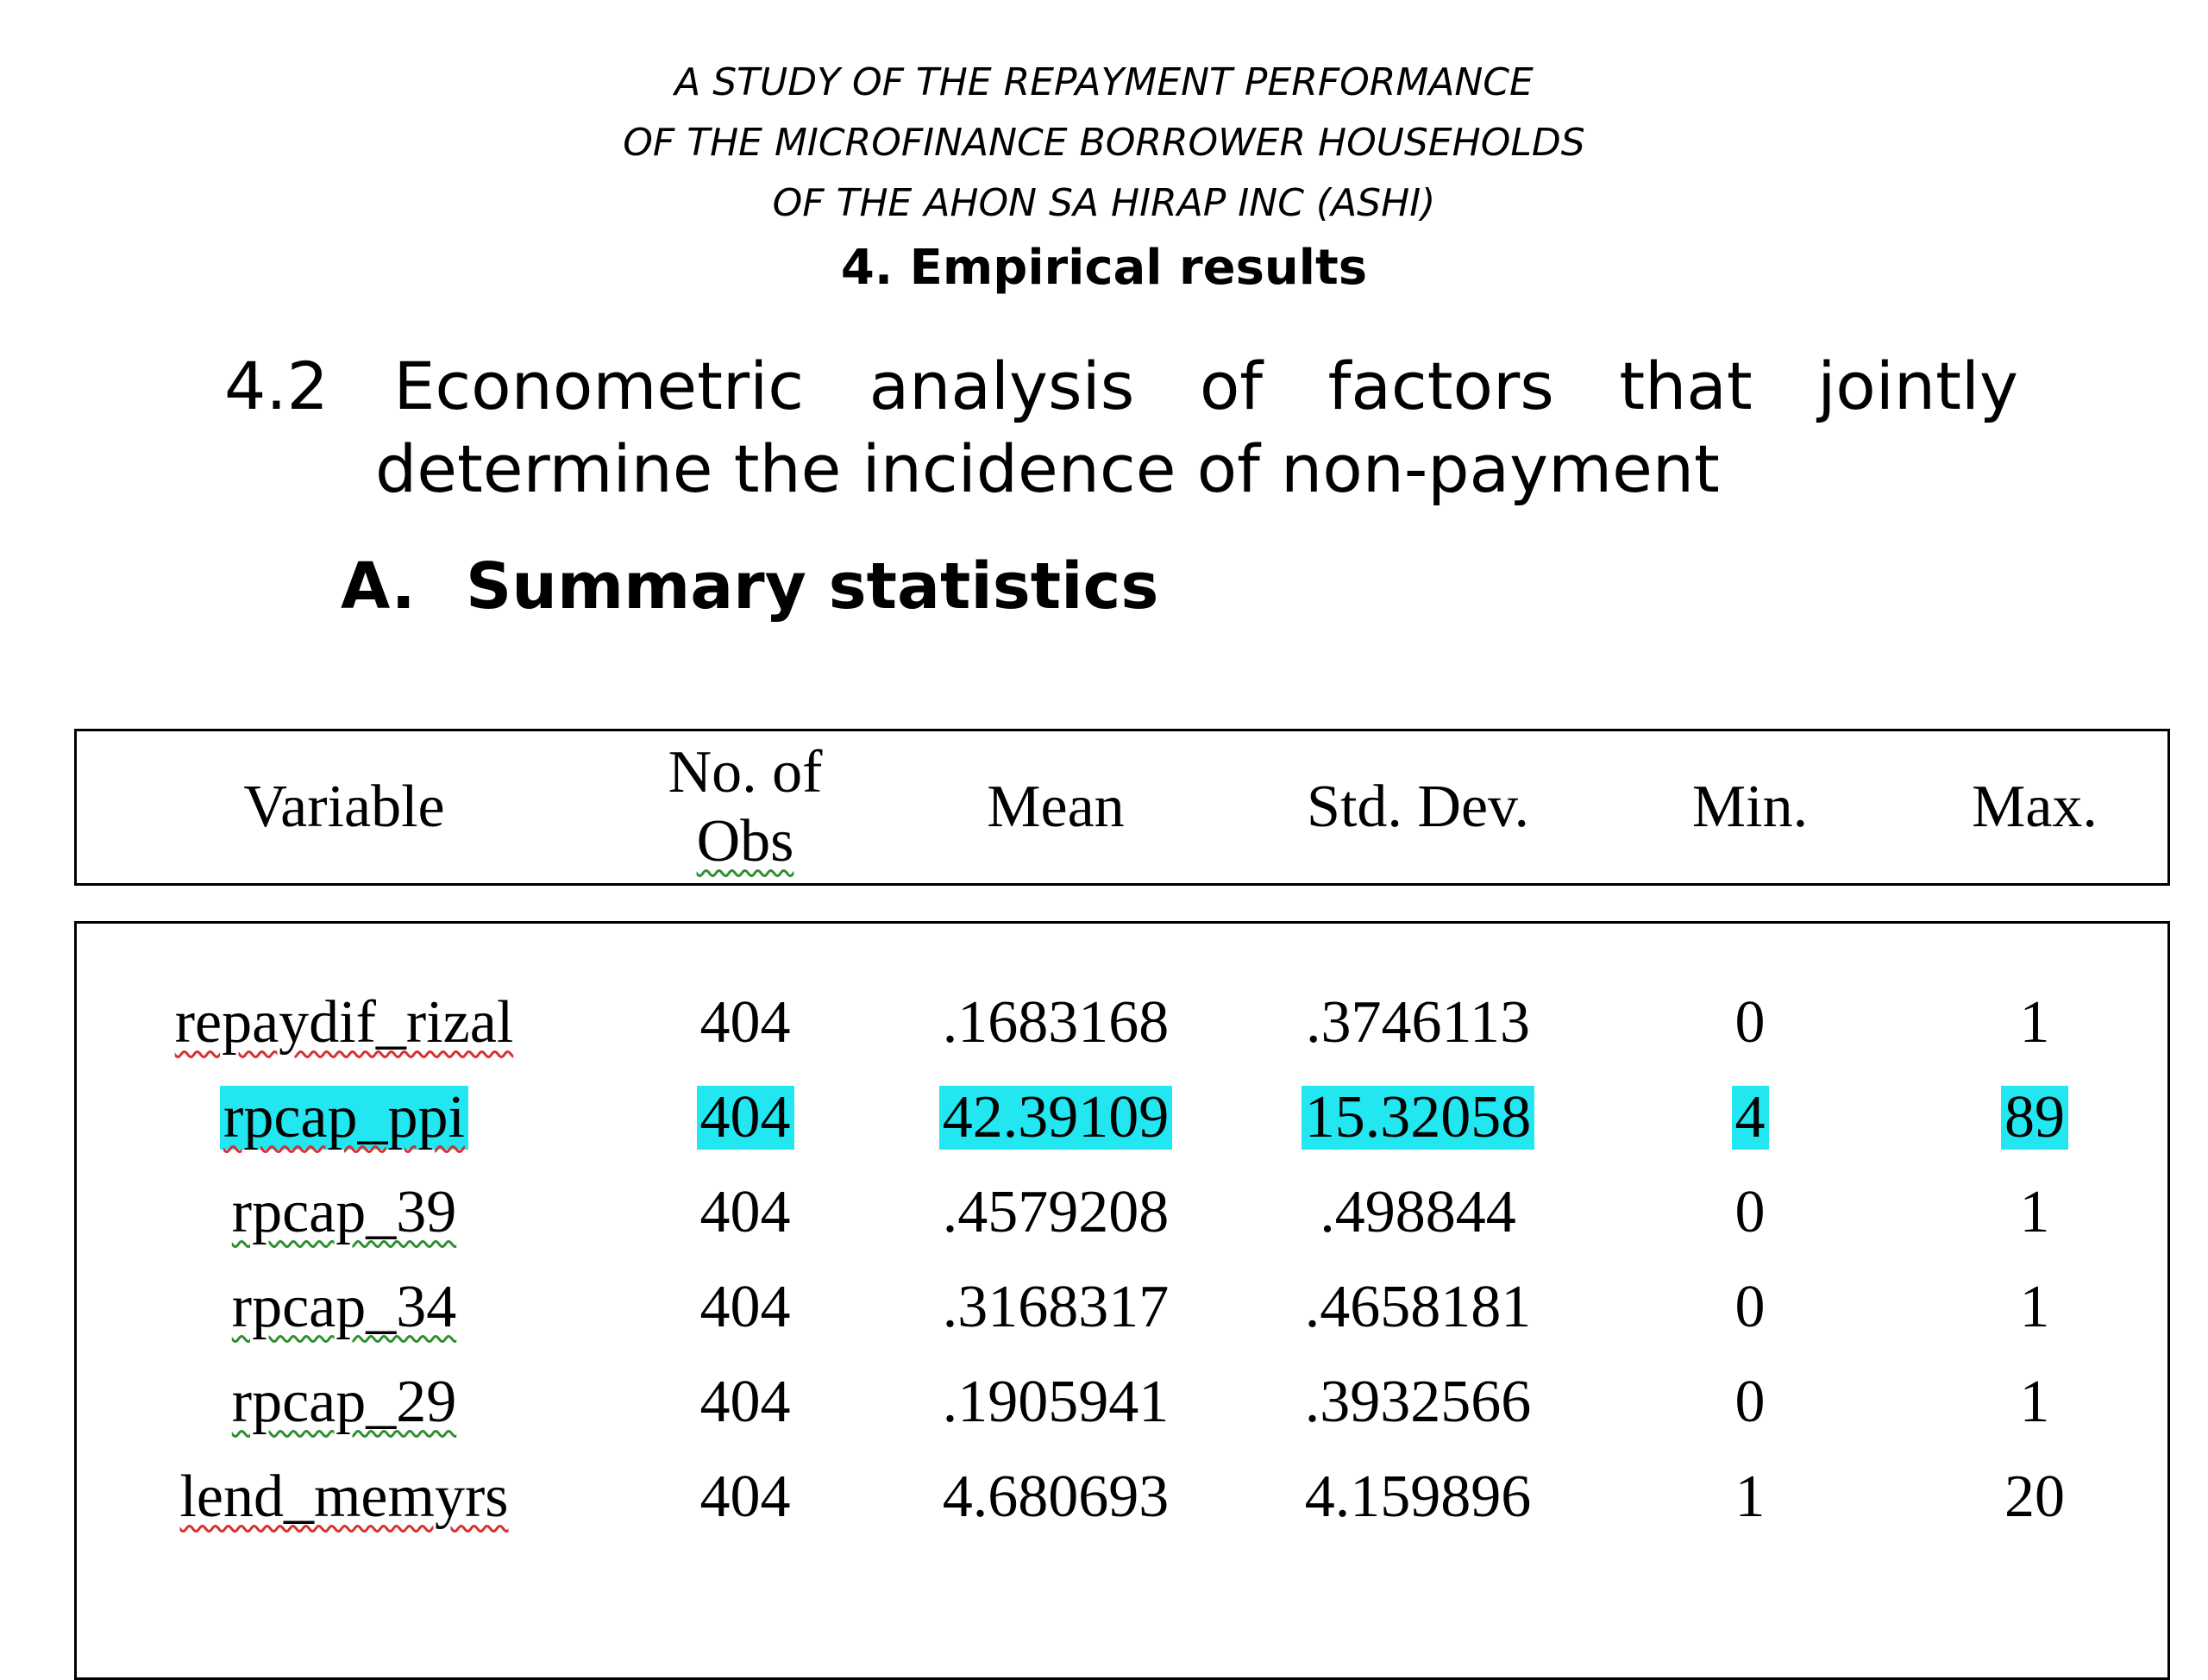 The height and width of the screenshot is (1680, 2208). I want to click on column-header-mean-label: Mean, so click(1056, 807).